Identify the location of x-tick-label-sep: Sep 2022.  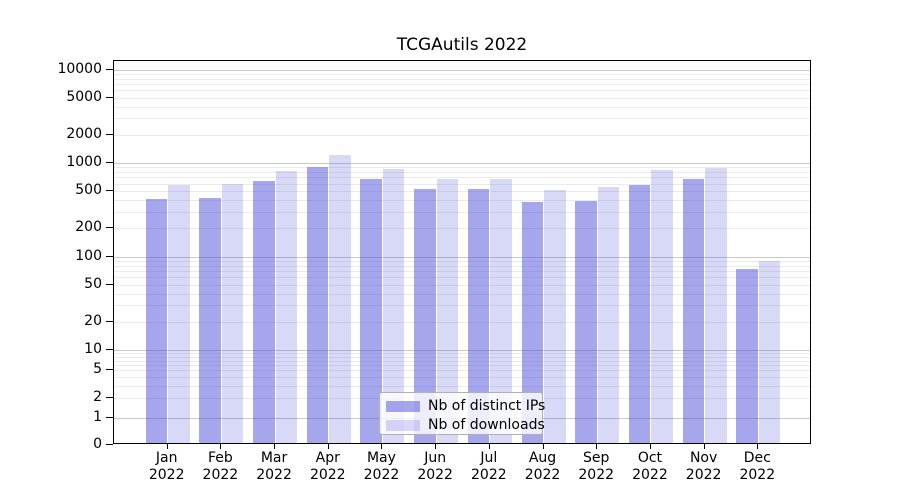
(596, 466).